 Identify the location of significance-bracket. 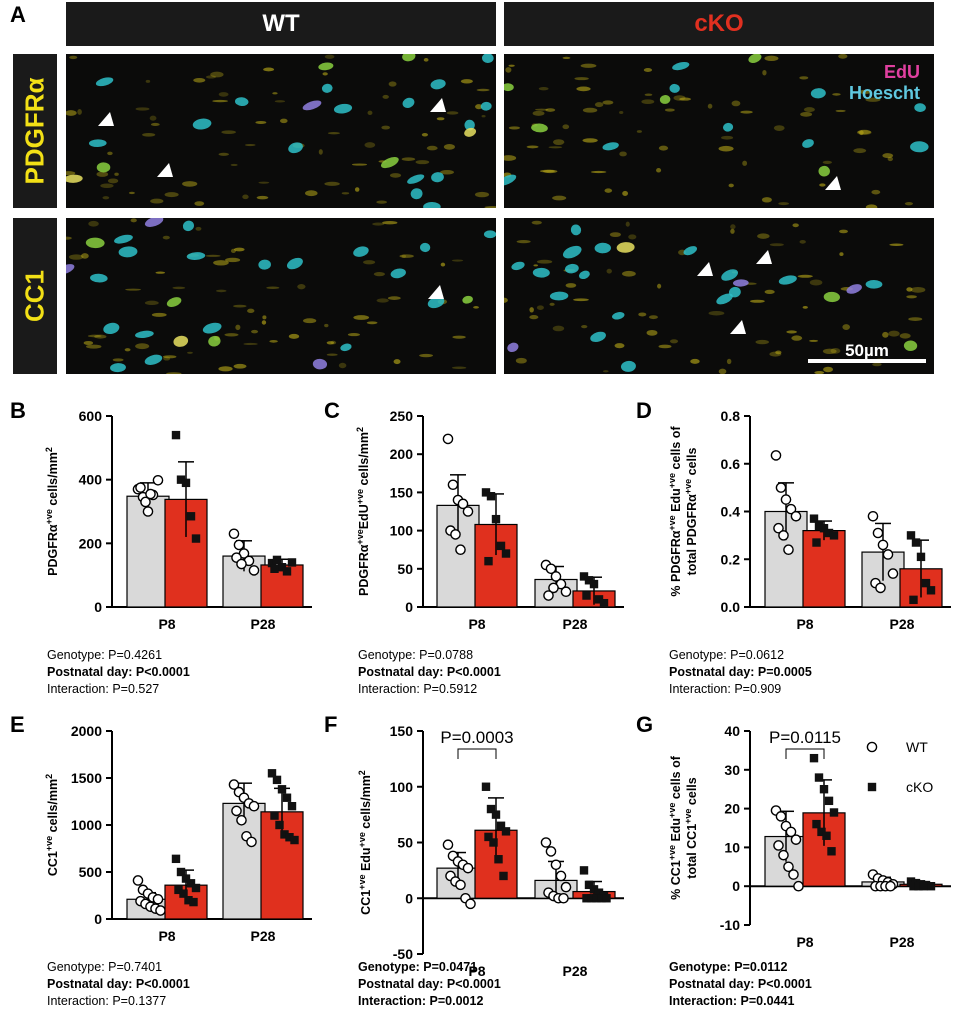
(477, 753).